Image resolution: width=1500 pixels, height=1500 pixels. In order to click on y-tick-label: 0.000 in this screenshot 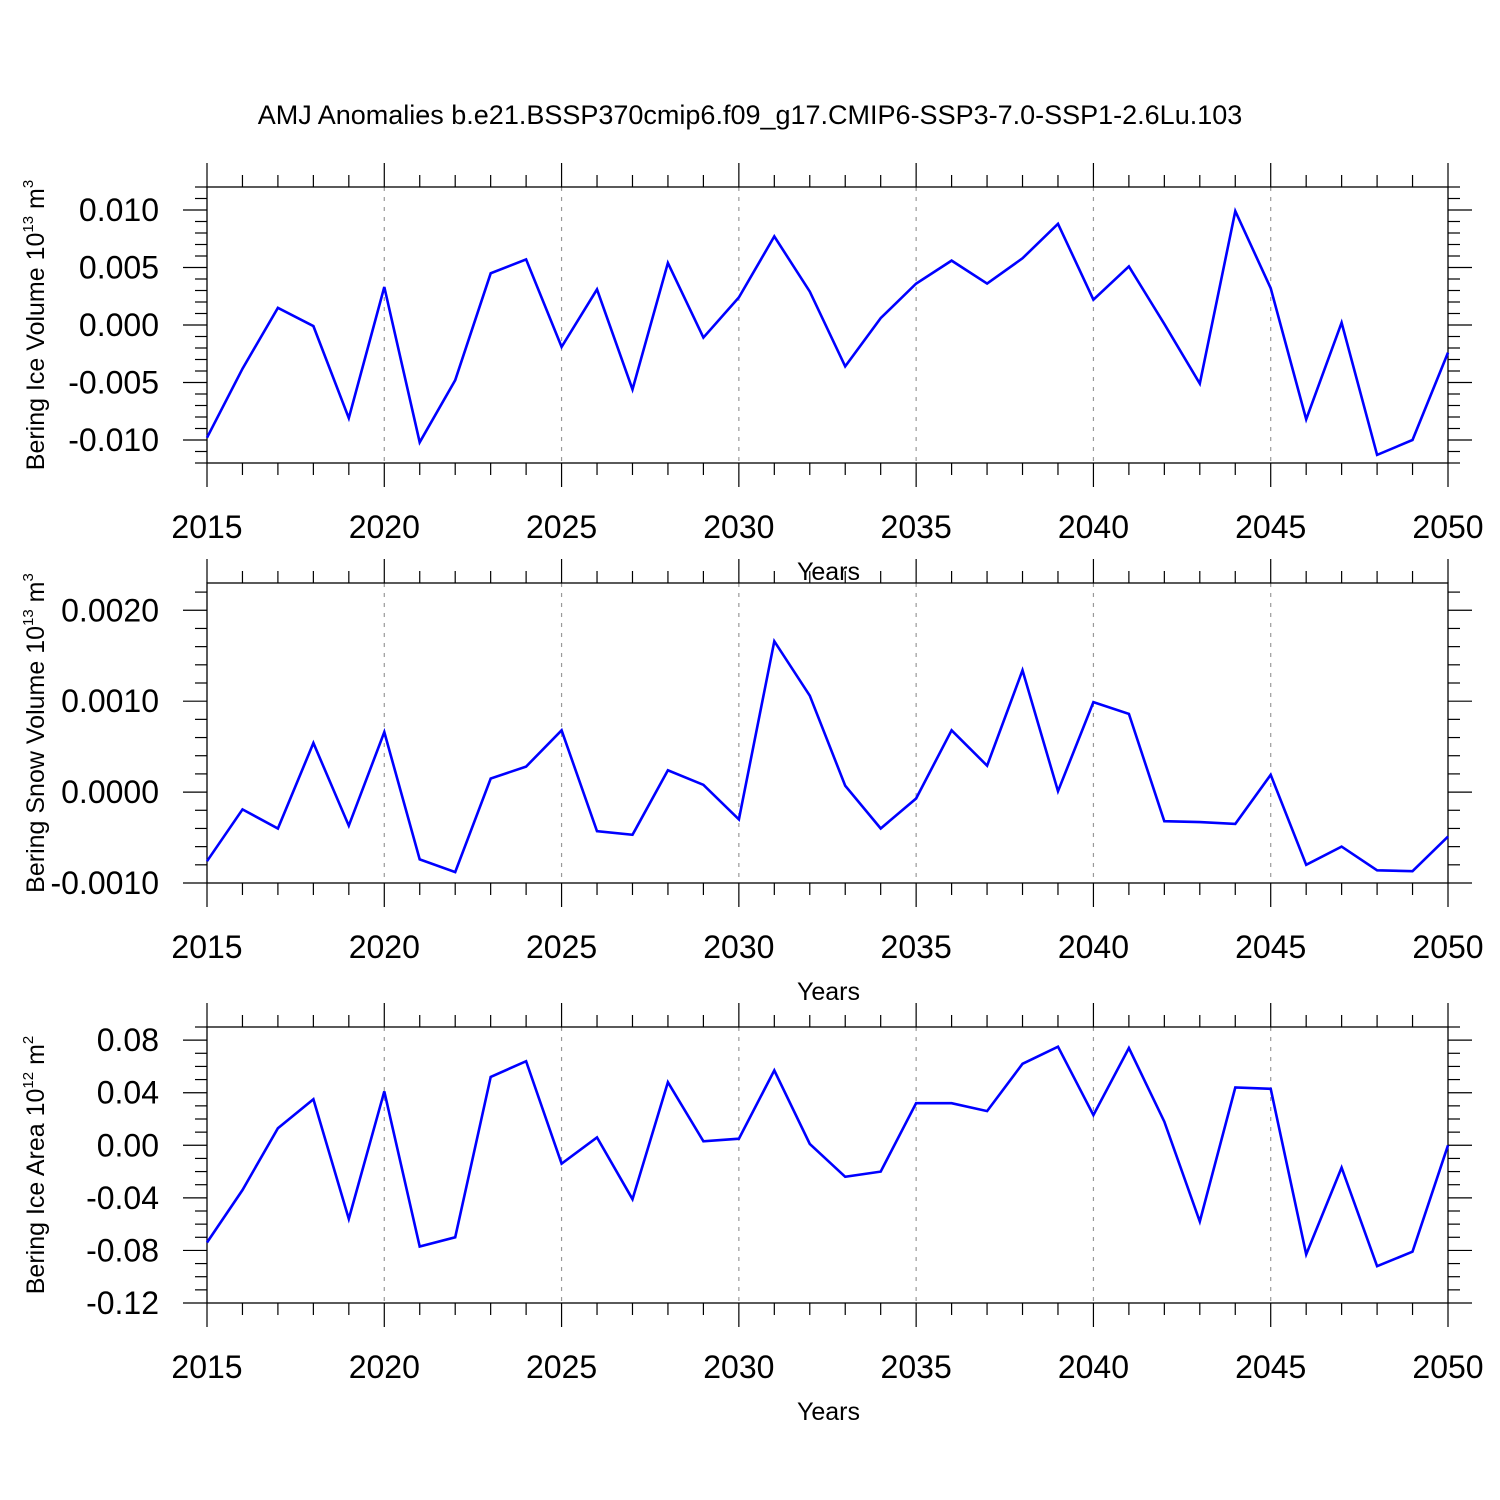, I will do `click(119, 325)`.